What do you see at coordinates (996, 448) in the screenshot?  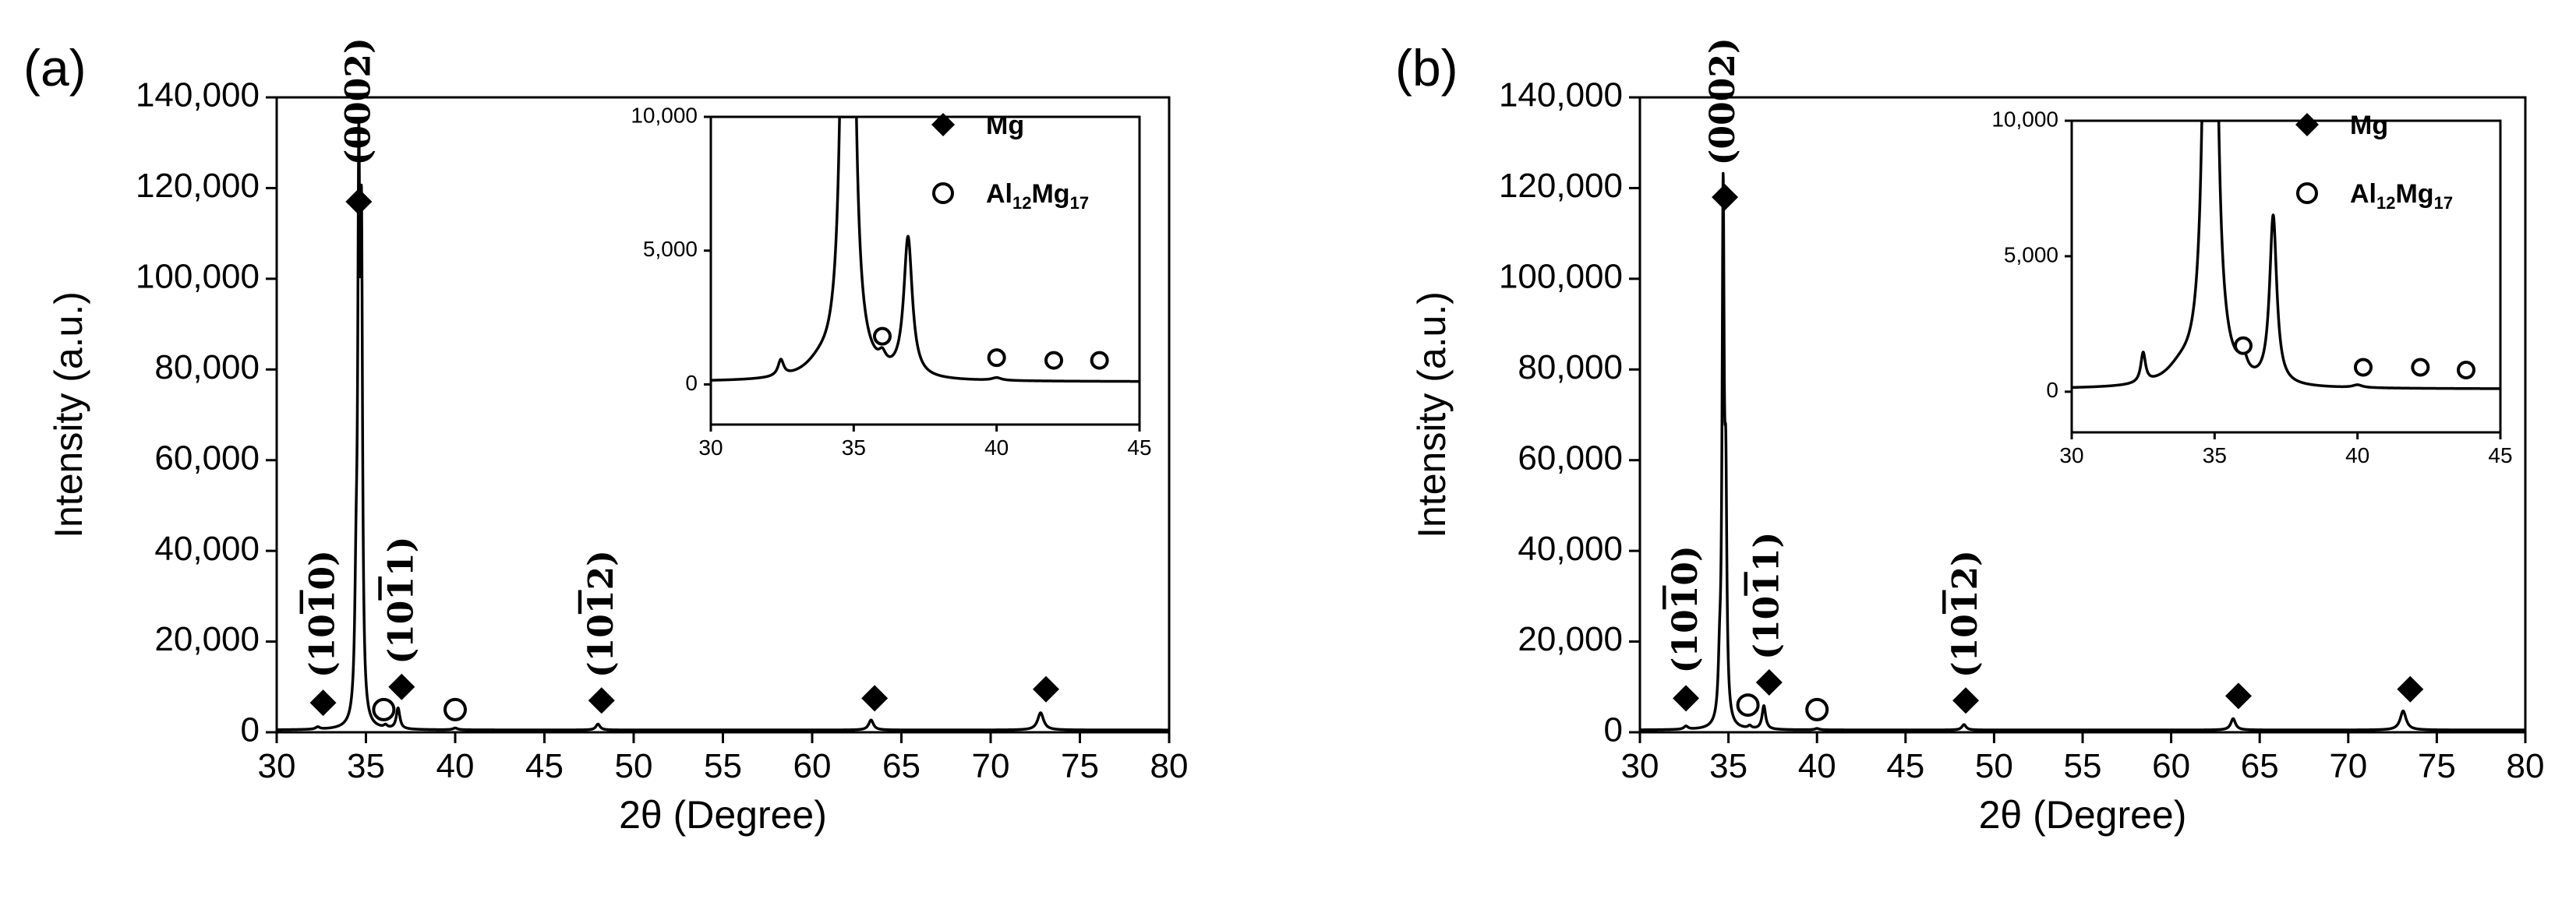 I see `0-inset-xtick-label: 40` at bounding box center [996, 448].